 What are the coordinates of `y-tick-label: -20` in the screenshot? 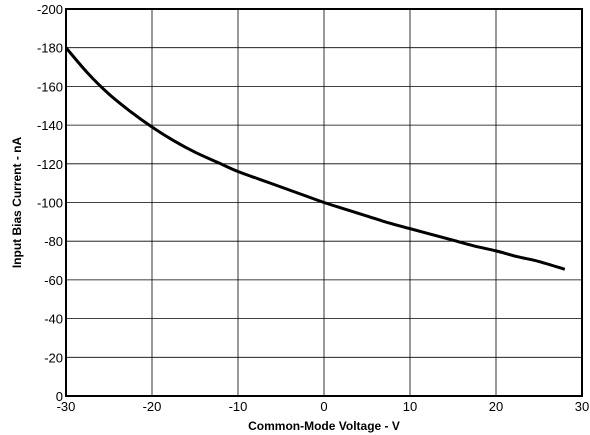 It's located at (53, 357).